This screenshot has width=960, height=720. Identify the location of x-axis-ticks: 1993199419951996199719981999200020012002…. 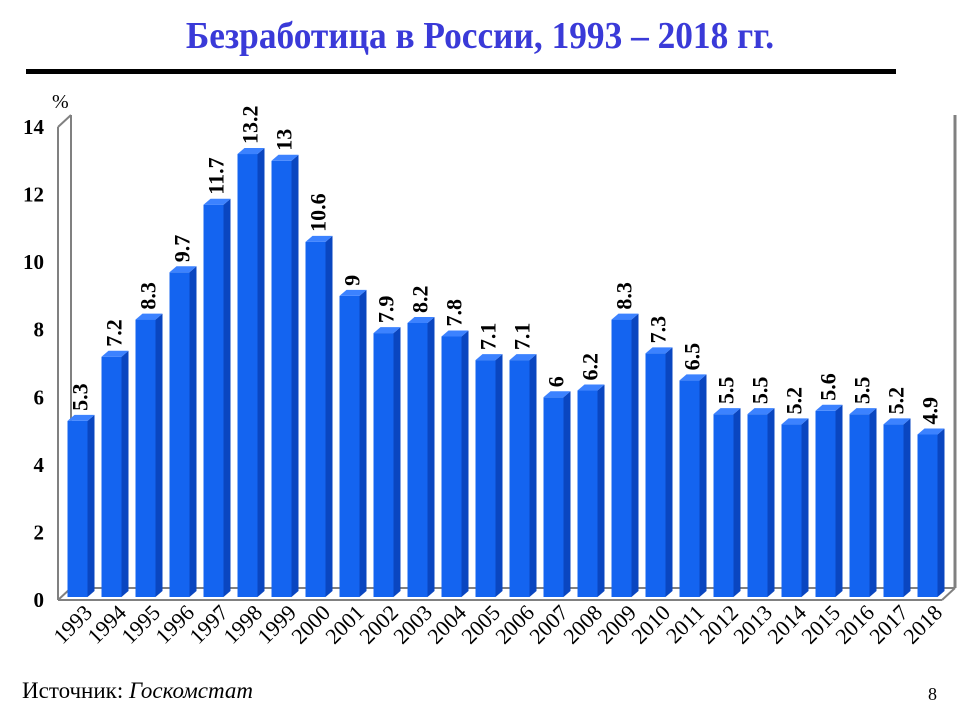
(497, 624).